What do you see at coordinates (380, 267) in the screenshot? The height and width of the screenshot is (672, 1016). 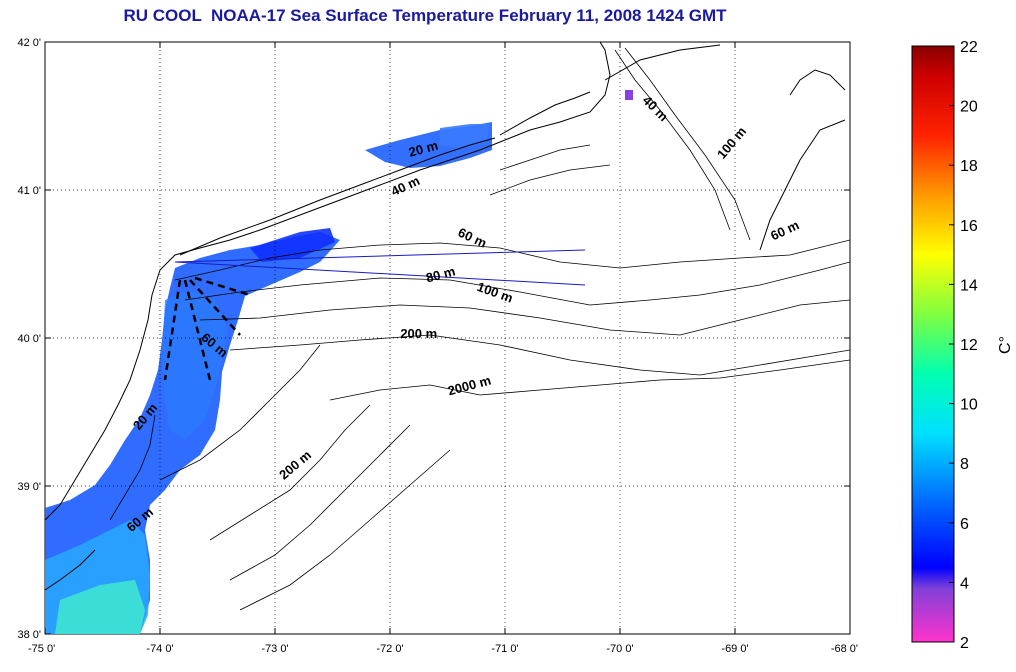 I see `transect-lines` at bounding box center [380, 267].